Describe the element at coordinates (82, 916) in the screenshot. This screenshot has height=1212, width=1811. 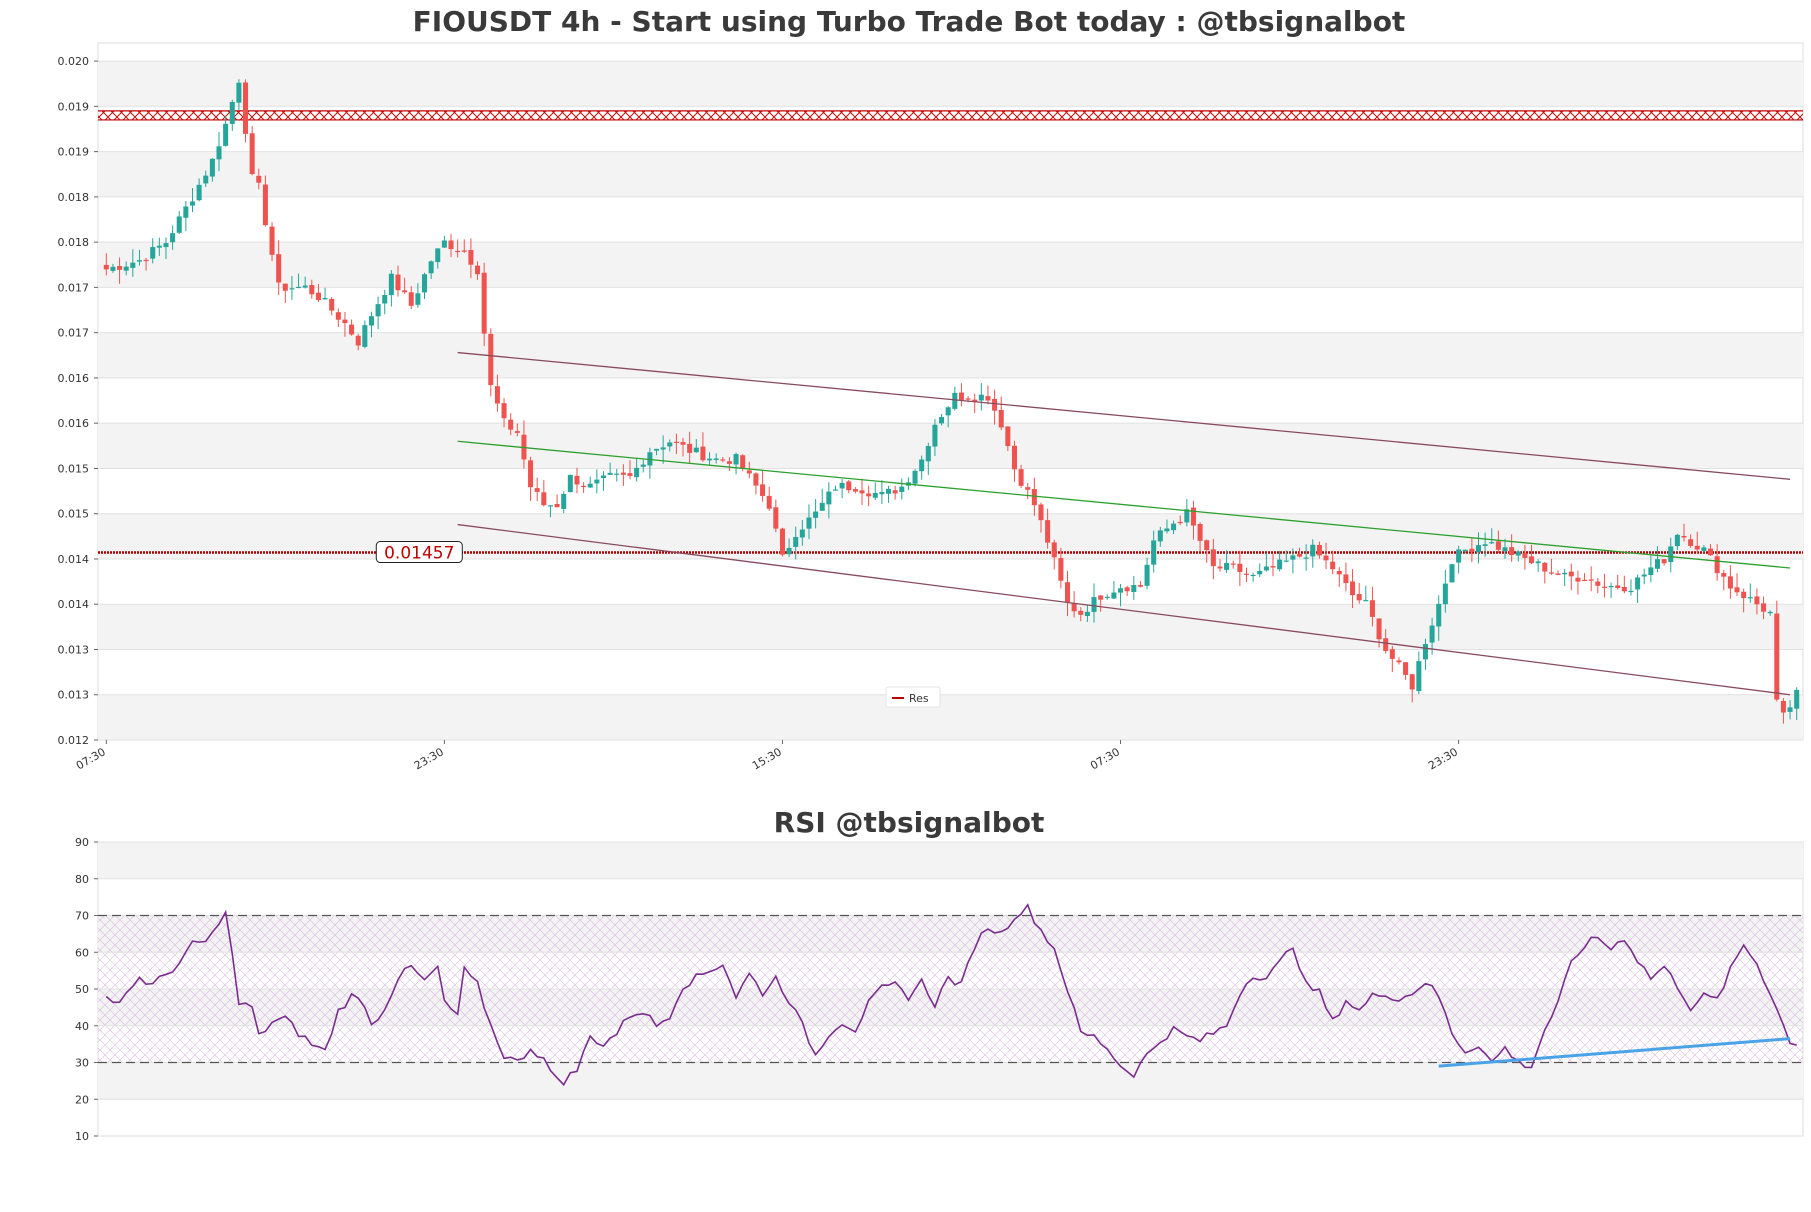
I see `rsi-y-tick-label: 70` at that location.